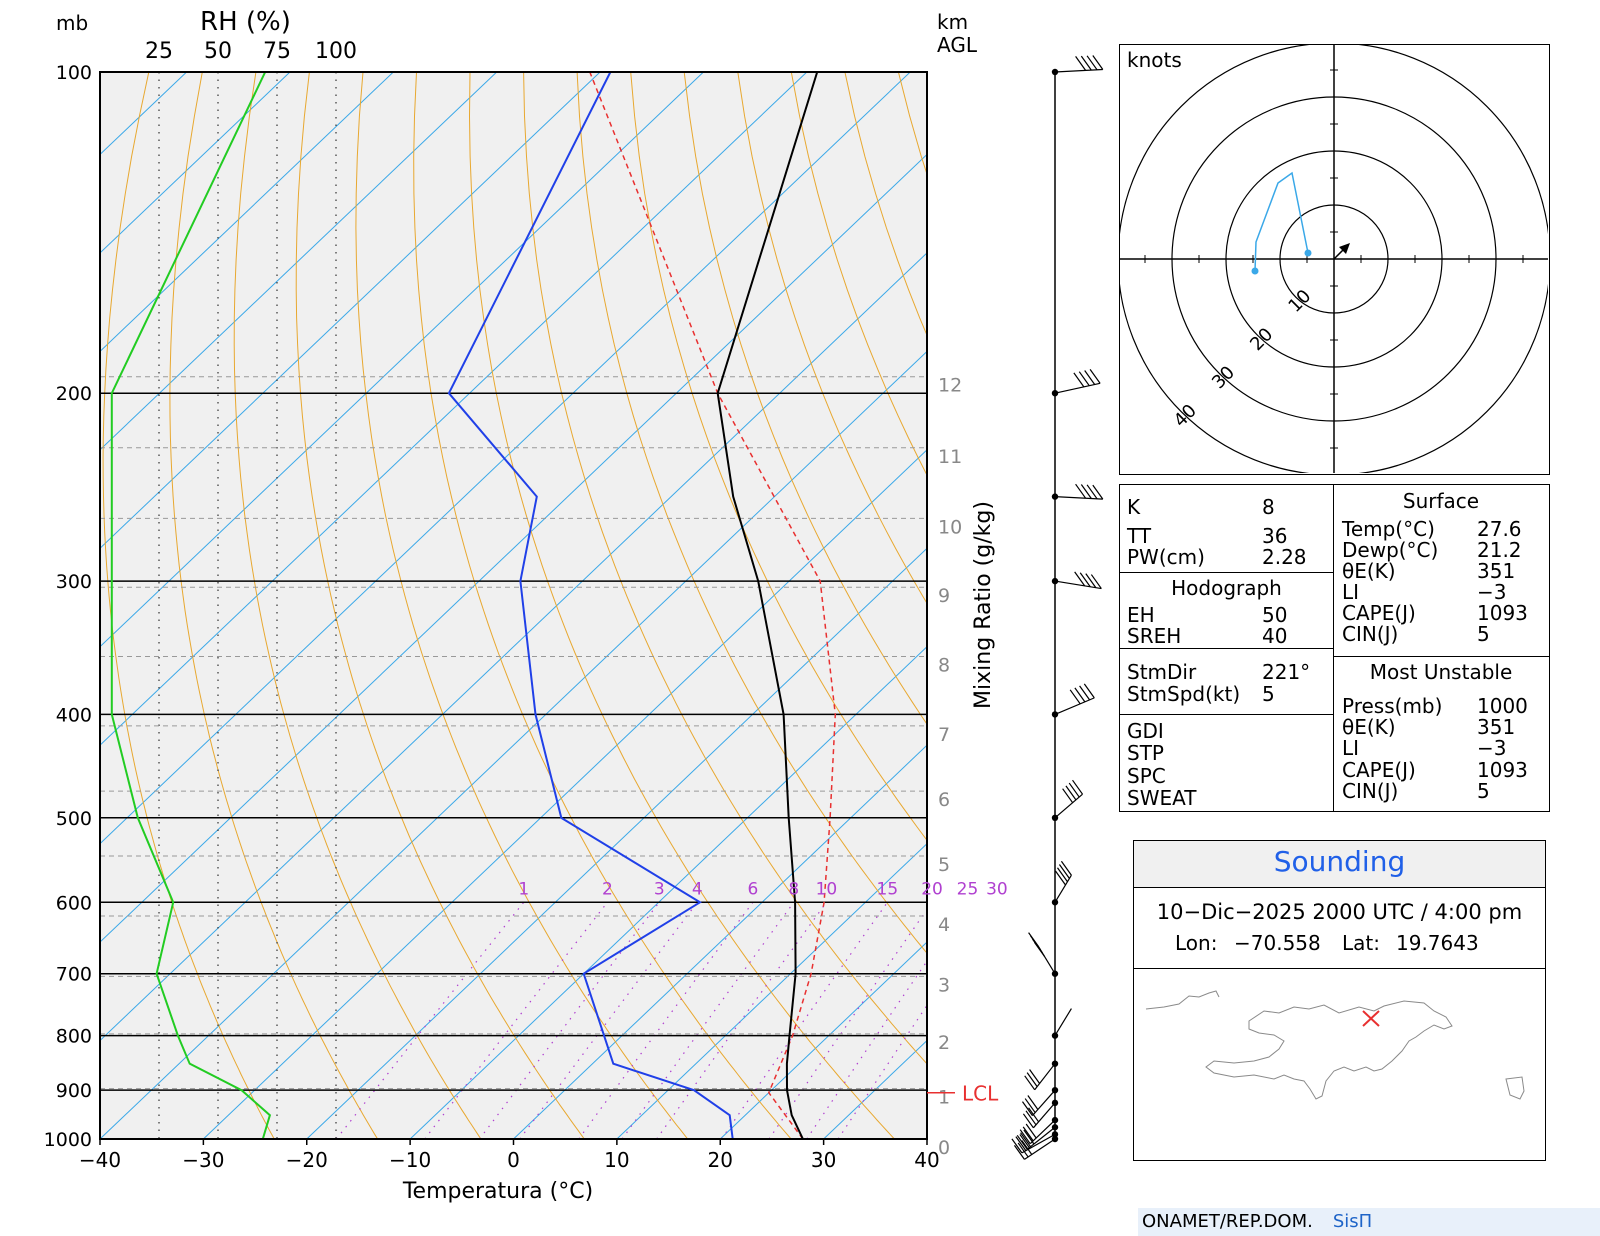 Image resolution: width=1600 pixels, height=1236 pixels. Describe the element at coordinates (944, 800) in the screenshot. I see `height-tick-label: 6` at that location.